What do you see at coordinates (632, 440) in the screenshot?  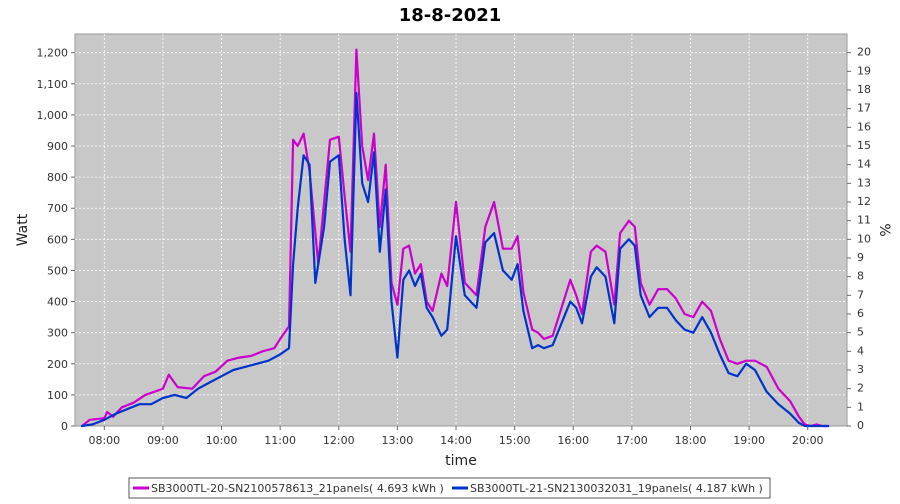 I see `x-tick-label: 17:00` at bounding box center [632, 440].